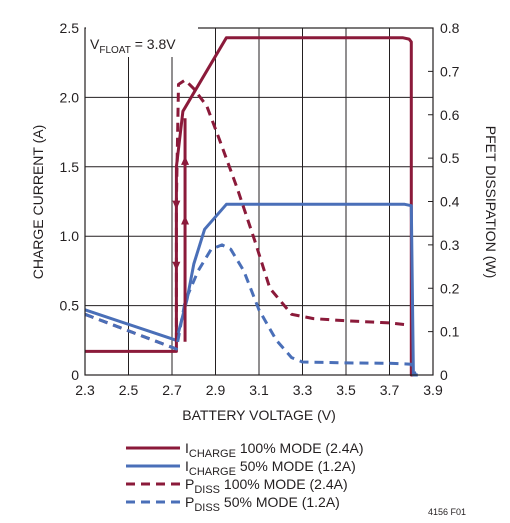 The image size is (510, 523). What do you see at coordinates (274, 450) in the screenshot?
I see `legend-entry-0: ICHARGE 100% MODE (2.4A)` at bounding box center [274, 450].